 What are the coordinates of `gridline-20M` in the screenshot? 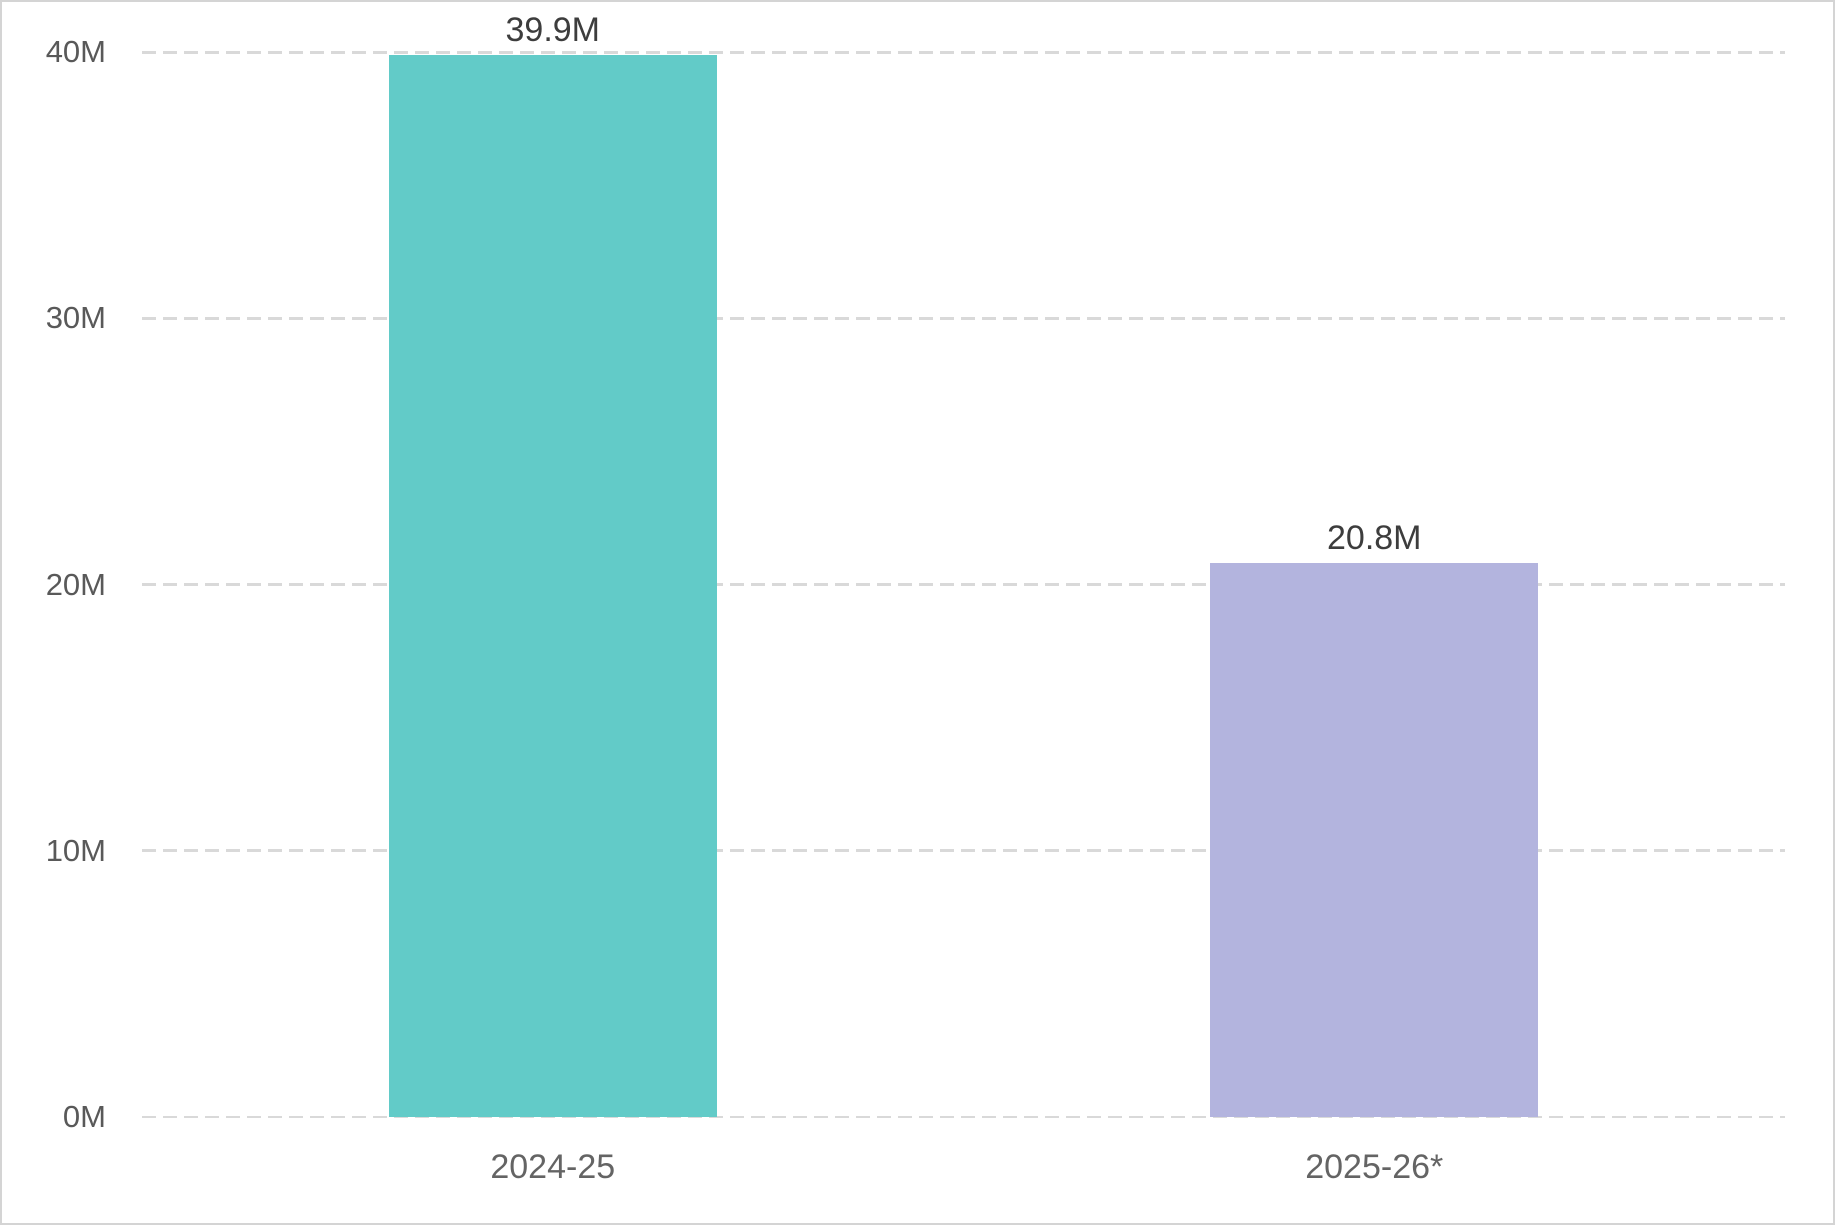 It's located at (963, 584).